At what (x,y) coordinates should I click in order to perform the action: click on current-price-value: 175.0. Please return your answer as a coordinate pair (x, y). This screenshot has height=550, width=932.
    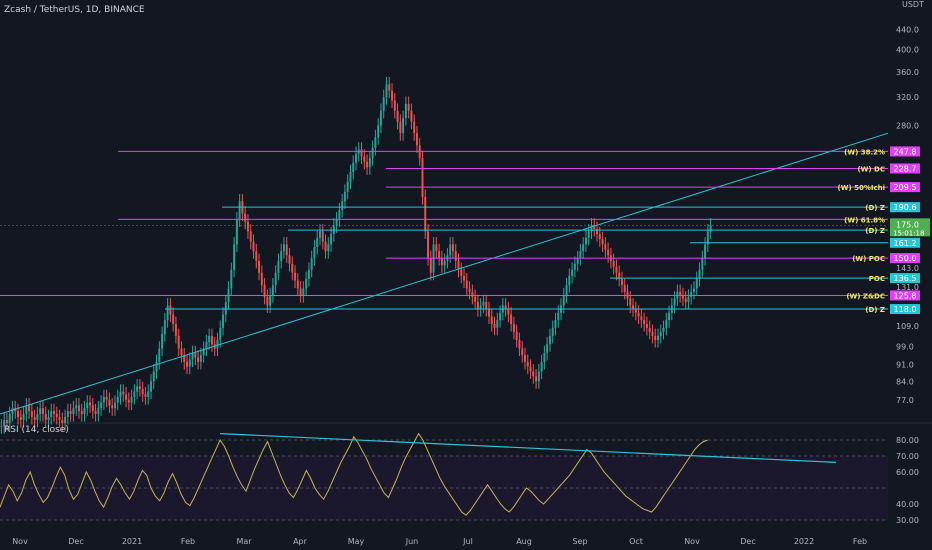
    Looking at the image, I should click on (907, 224).